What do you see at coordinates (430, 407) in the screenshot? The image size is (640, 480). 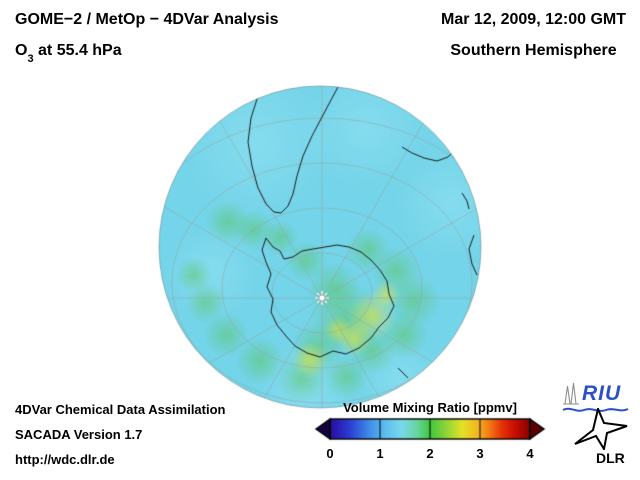 I see `colorbar-title: Volume Mixing Ratio [ppmv]` at bounding box center [430, 407].